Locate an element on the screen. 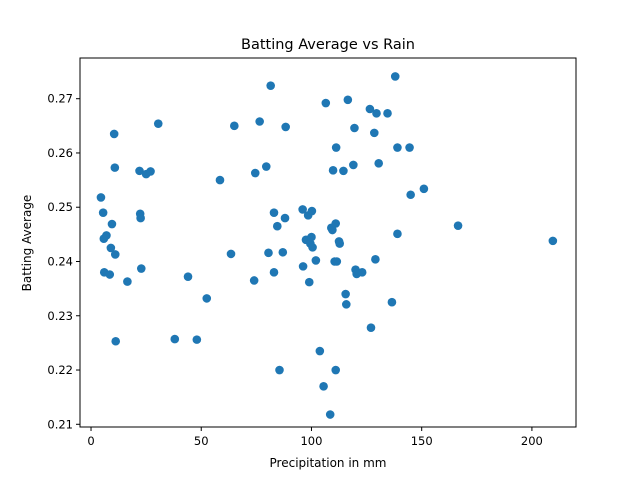 The width and height of the screenshot is (640, 480). y-axis-label: Batting Average is located at coordinates (27, 243).